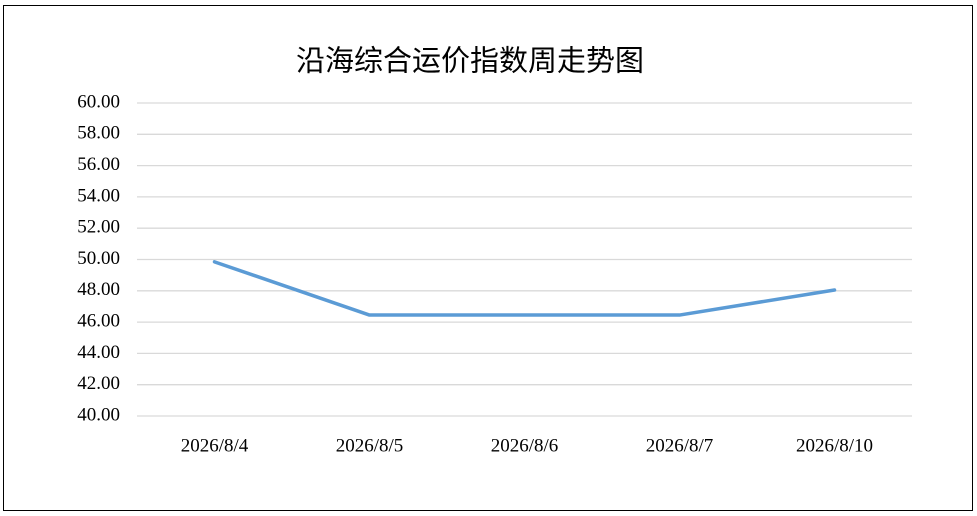 The image size is (977, 516). Describe the element at coordinates (524, 288) in the screenshot. I see `data-line` at that location.